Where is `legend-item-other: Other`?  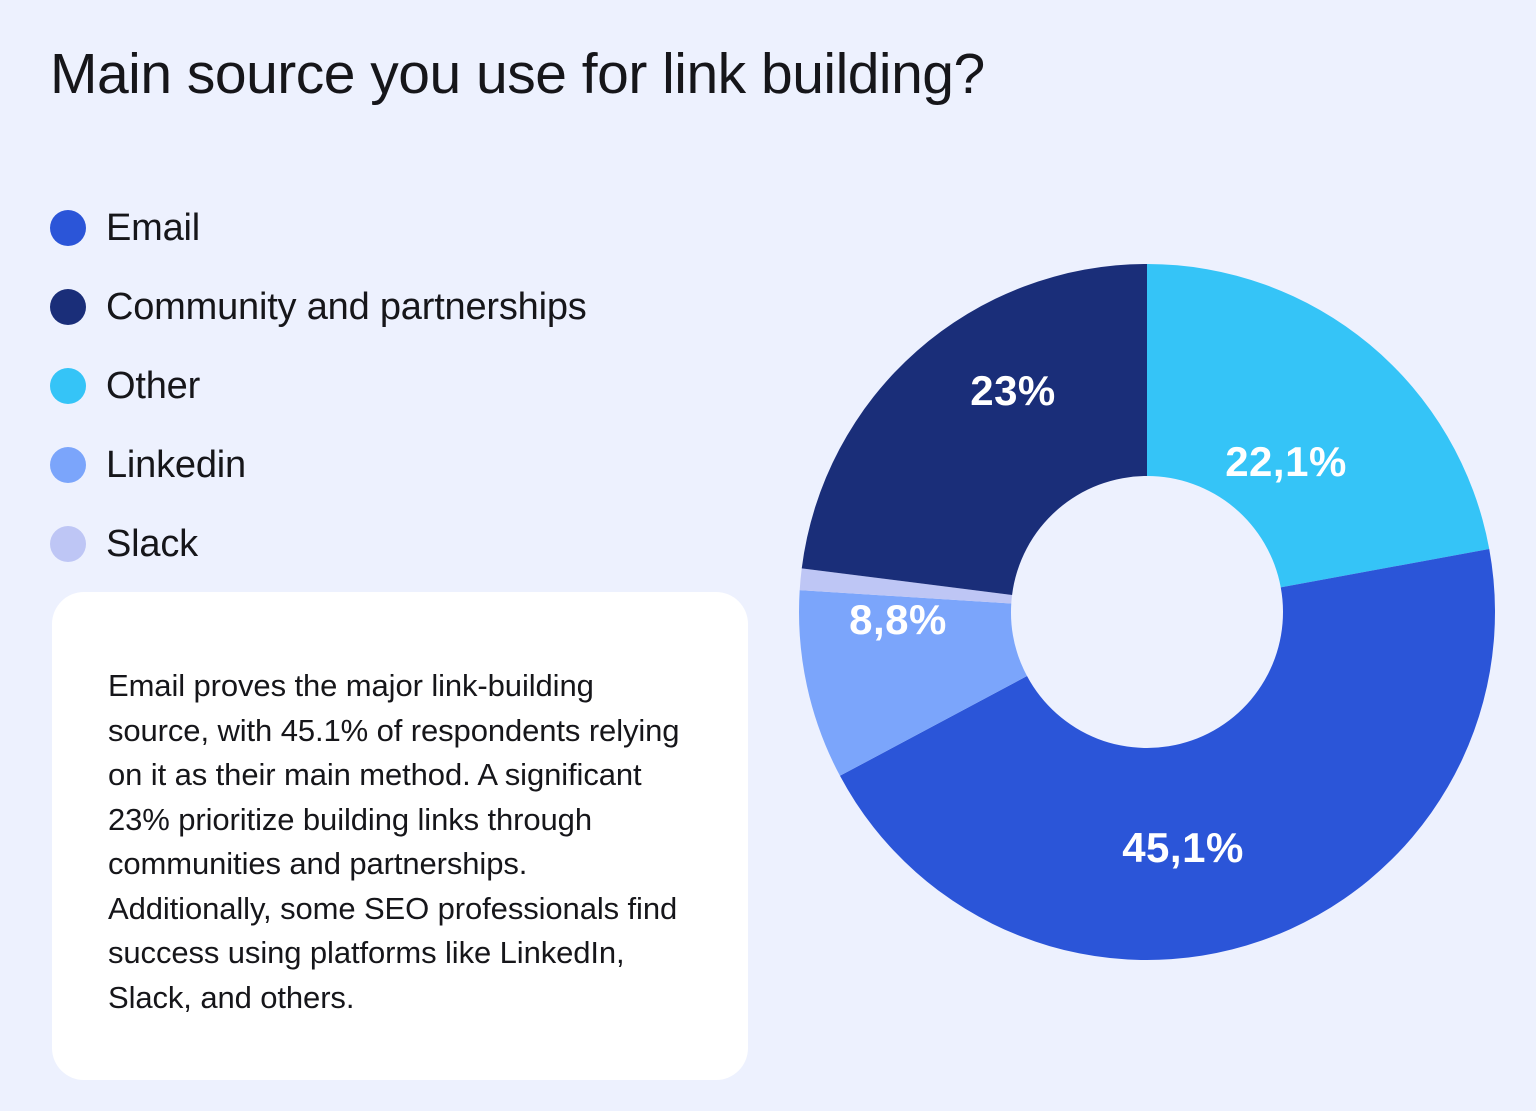
legend-item-other: Other is located at coordinates (400, 385).